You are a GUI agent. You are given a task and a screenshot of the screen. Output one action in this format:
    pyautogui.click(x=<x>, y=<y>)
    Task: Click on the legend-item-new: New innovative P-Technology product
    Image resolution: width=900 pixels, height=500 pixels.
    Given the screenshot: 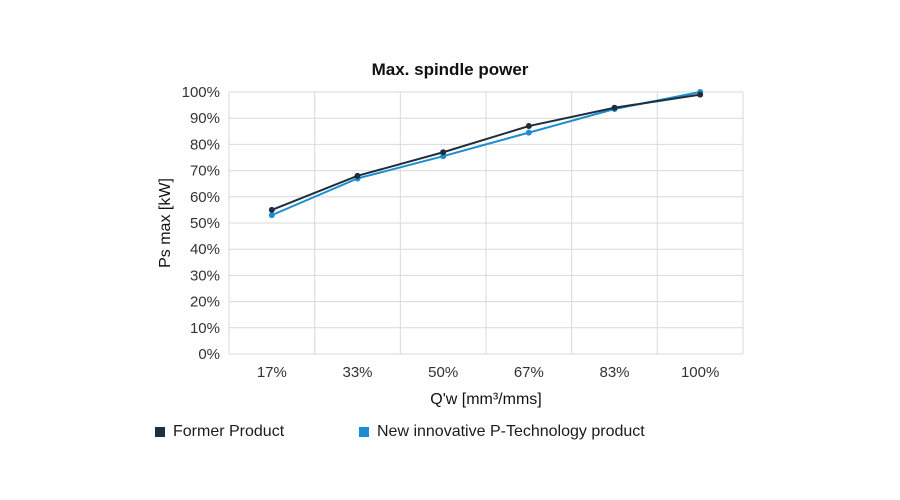 What is the action you would take?
    pyautogui.click(x=502, y=432)
    